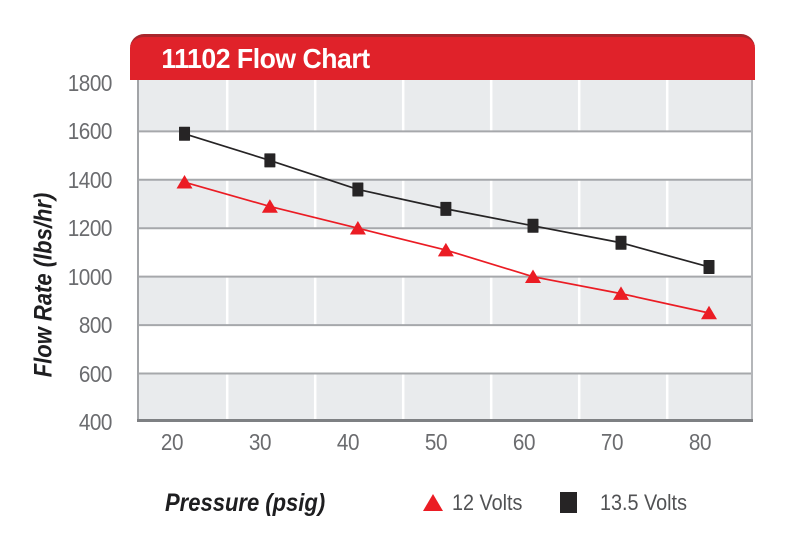 The image size is (800, 554). I want to click on legend-label-13-5-volts: 13.5 Volts, so click(643, 502).